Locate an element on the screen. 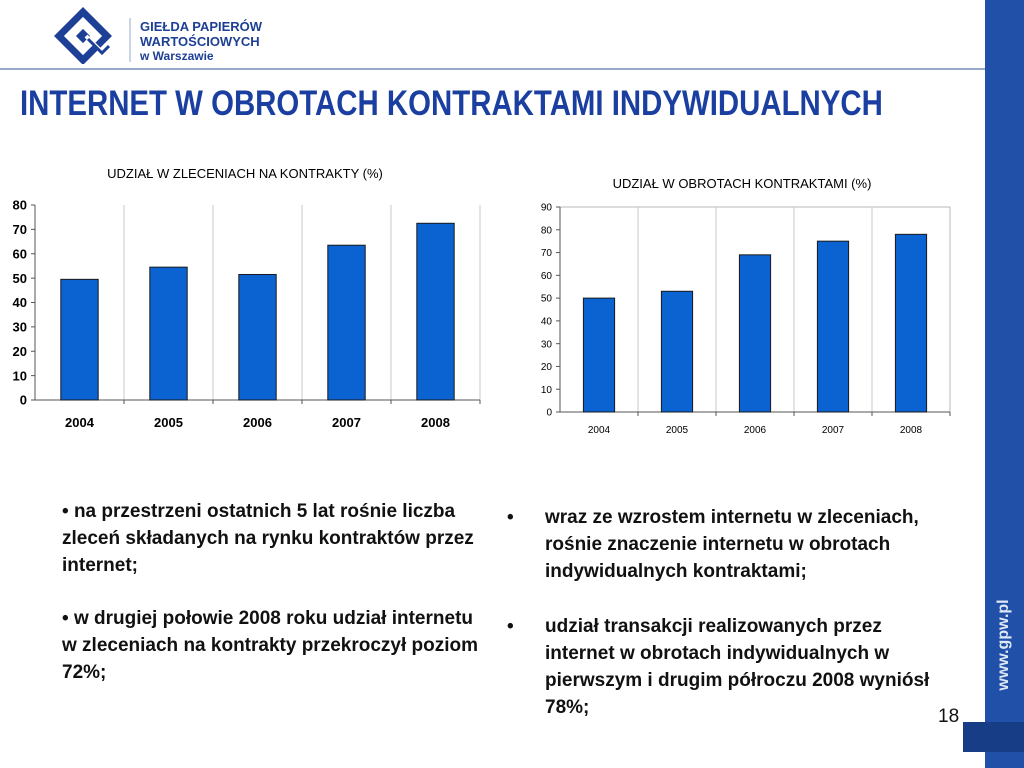  logo-line-1: GIEŁDA PAPIERÓW is located at coordinates (201, 26).